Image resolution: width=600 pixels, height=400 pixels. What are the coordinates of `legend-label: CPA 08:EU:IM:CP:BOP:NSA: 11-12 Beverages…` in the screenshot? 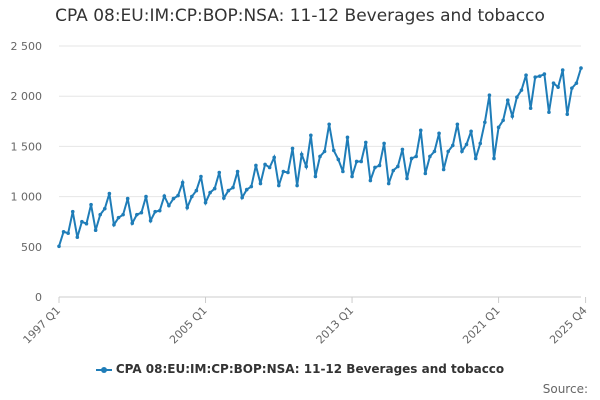 It's located at (310, 369).